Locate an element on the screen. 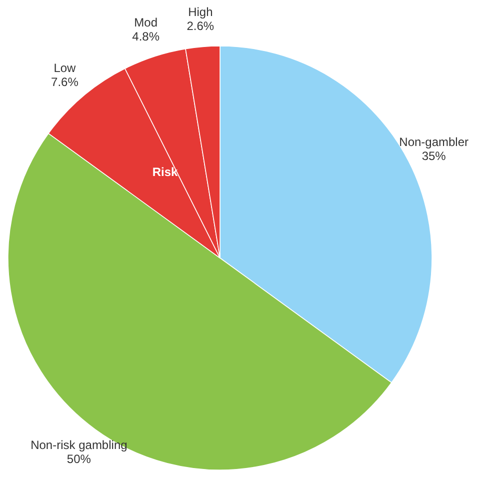 The width and height of the screenshot is (488, 484). slice-label: Non-gambler is located at coordinates (434, 142).